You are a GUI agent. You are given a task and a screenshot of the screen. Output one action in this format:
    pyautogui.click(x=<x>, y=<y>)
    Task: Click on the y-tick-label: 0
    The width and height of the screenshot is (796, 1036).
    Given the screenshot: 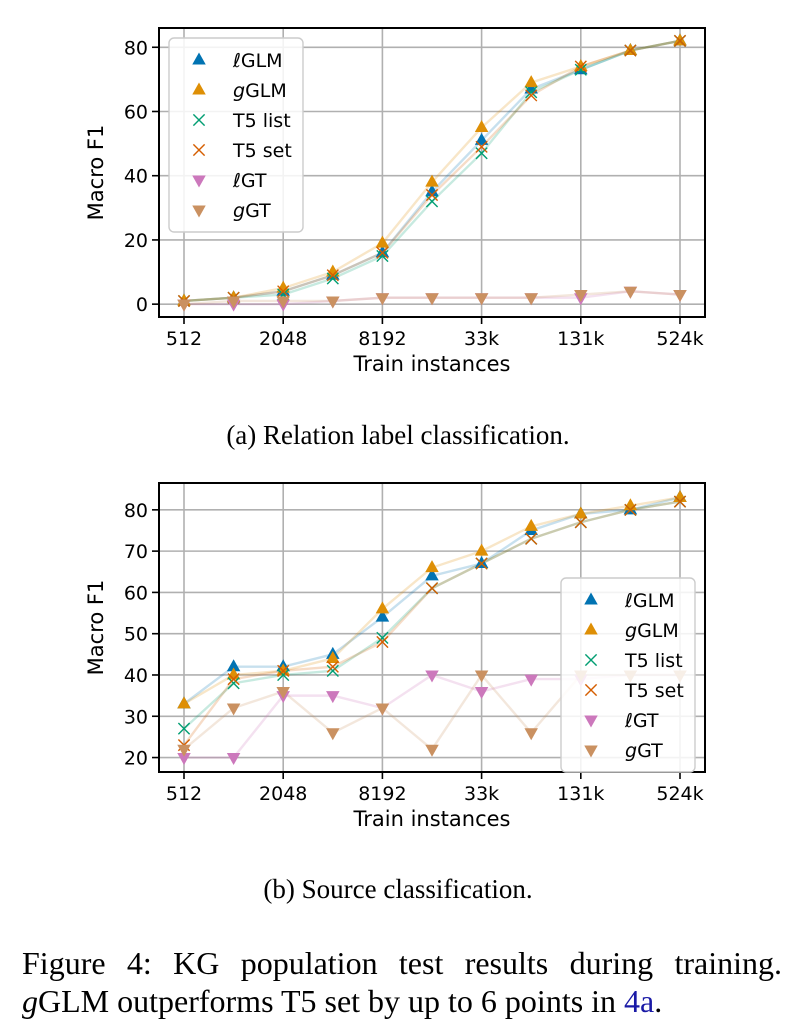 What is the action you would take?
    pyautogui.click(x=142, y=305)
    